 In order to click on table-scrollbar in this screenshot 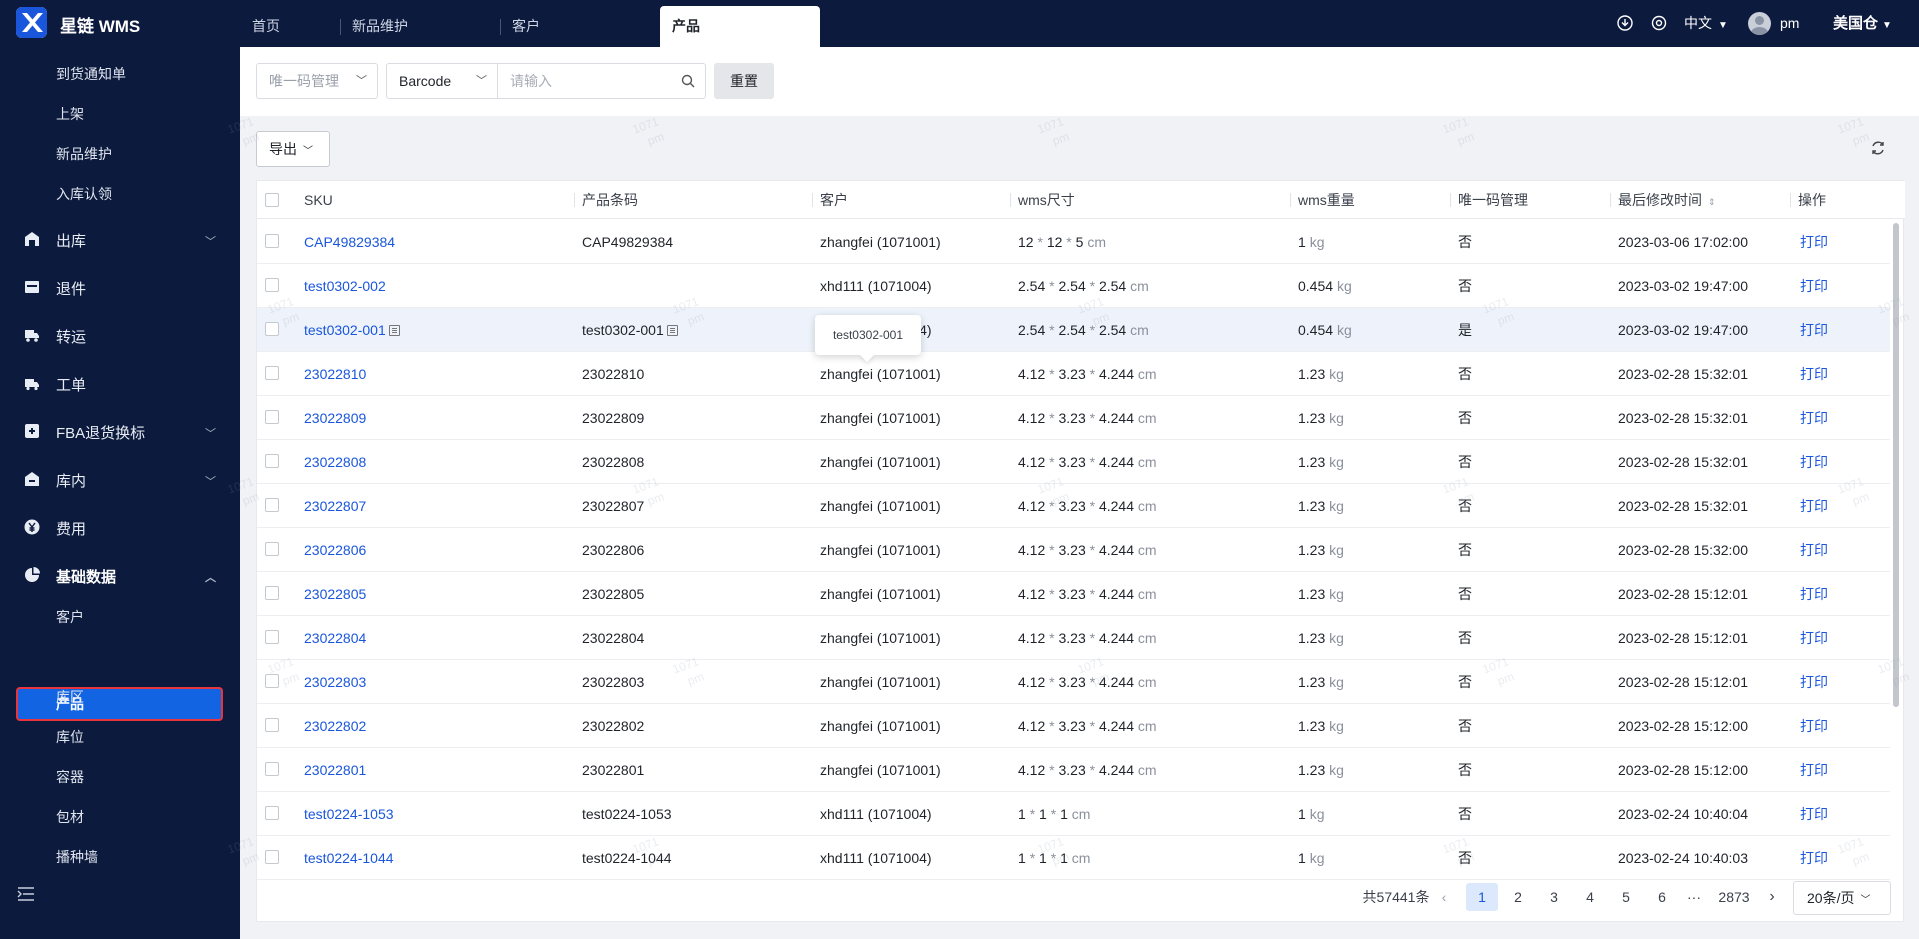, I will do `click(1896, 465)`.